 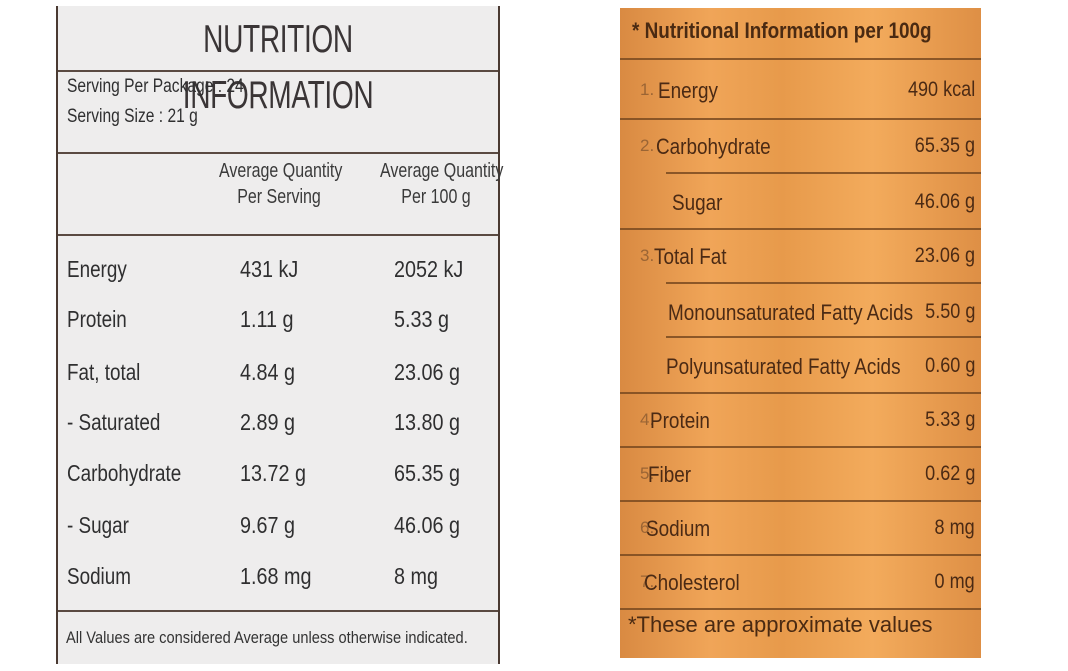 What do you see at coordinates (697, 202) in the screenshot?
I see `nutrient-name: Sugar` at bounding box center [697, 202].